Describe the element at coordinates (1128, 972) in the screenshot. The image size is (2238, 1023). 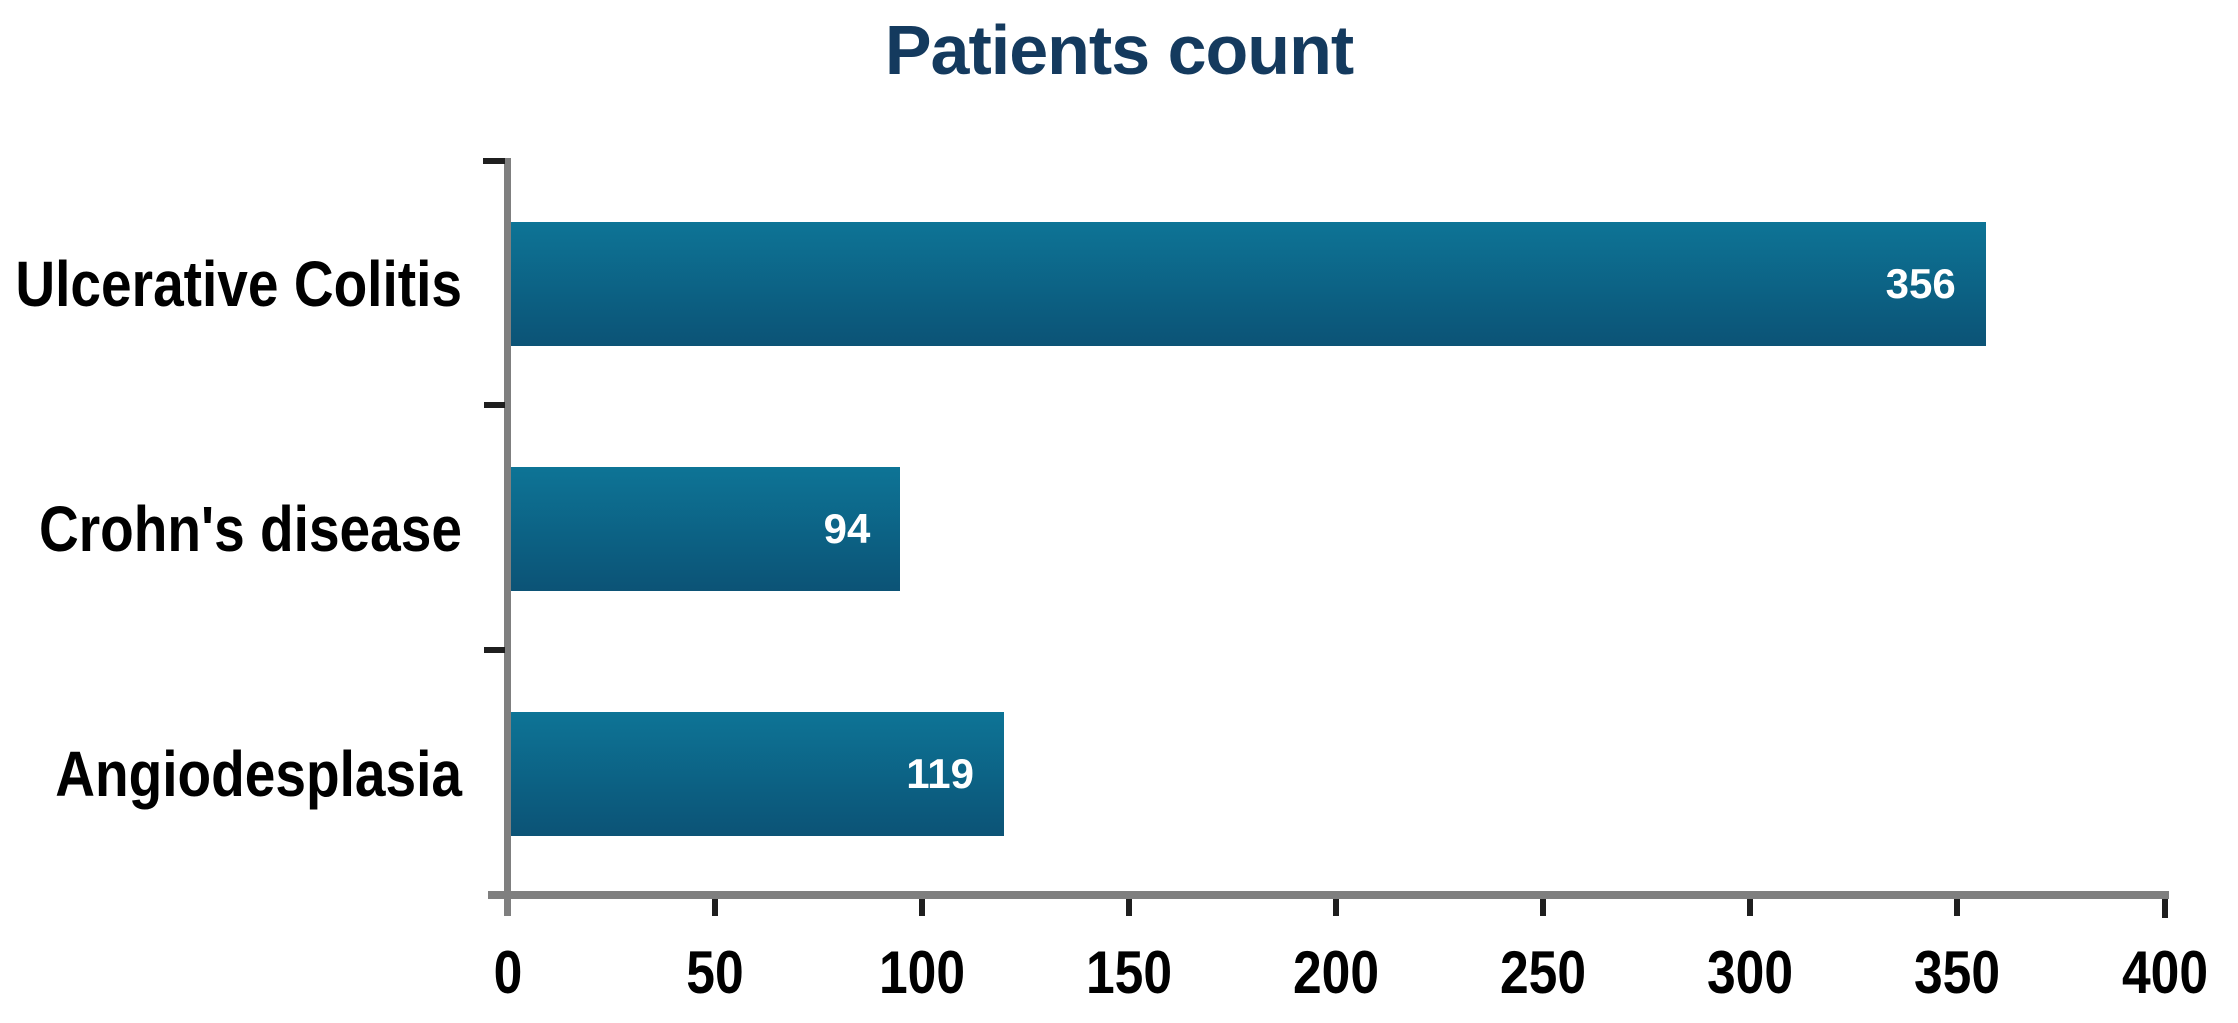
I see `x-tick-label: 150` at that location.